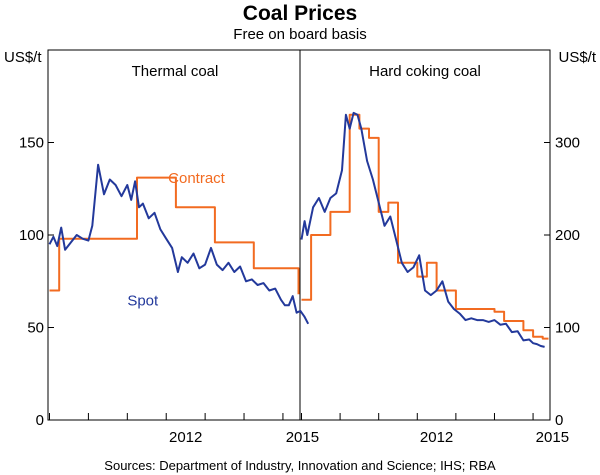 This screenshot has width=600, height=475. I want to click on x-tick-label-thermal: 2015, so click(302, 437).